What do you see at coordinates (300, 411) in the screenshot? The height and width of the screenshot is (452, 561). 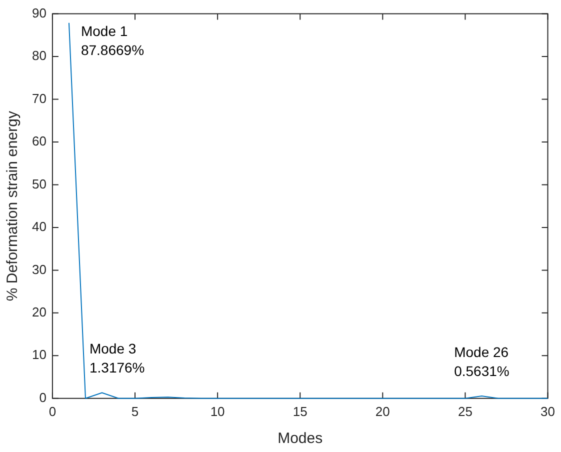 I see `x-tick-label: 15` at bounding box center [300, 411].